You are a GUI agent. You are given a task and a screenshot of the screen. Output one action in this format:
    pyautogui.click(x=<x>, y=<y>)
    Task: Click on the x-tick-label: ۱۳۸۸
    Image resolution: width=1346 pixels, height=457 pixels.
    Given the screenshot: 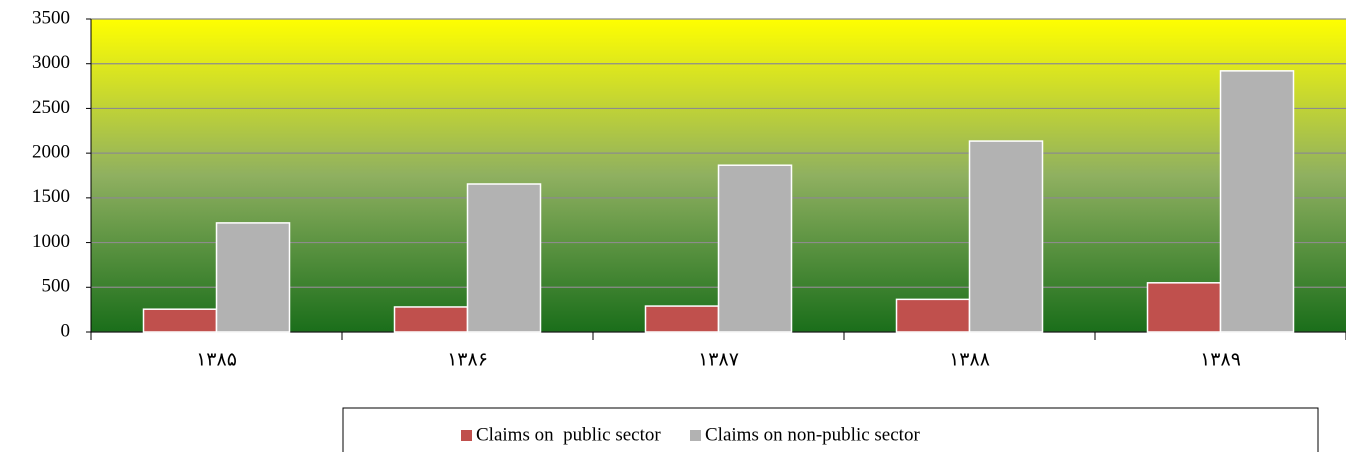 What is the action you would take?
    pyautogui.click(x=969, y=359)
    